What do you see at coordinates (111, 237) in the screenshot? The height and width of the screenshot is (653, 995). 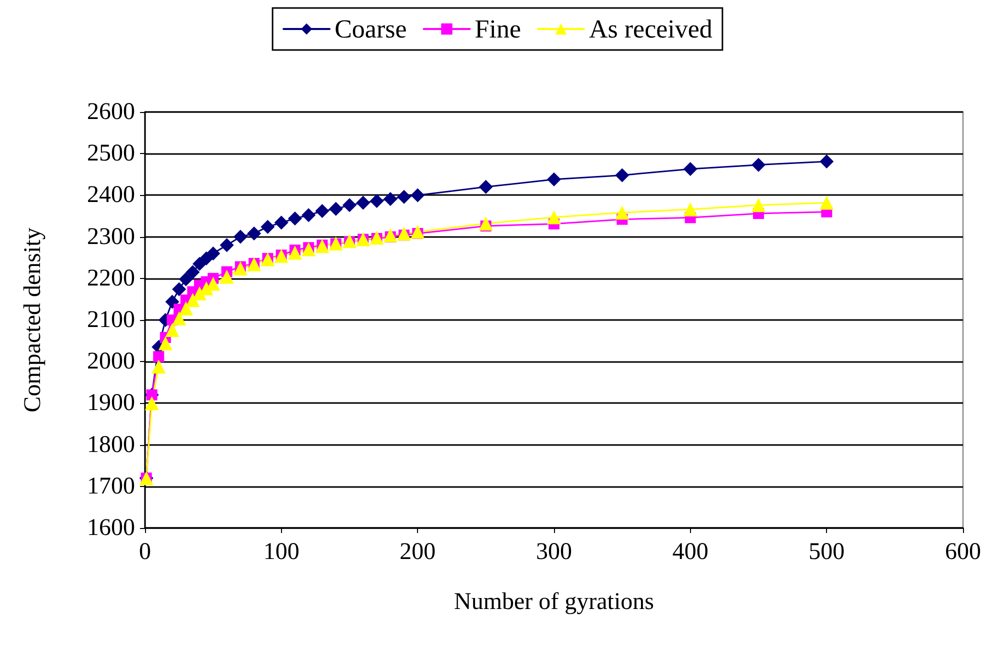 I see `y-tick-label: 2300` at bounding box center [111, 237].